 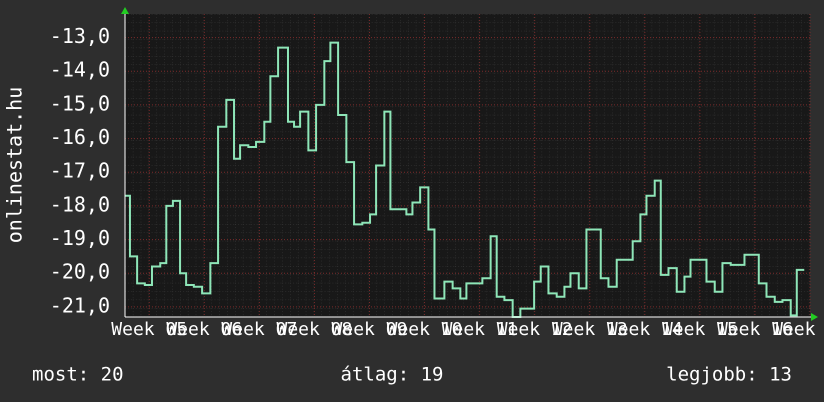 What do you see at coordinates (80, 238) in the screenshot?
I see `y-tick-label: -19,0` at bounding box center [80, 238].